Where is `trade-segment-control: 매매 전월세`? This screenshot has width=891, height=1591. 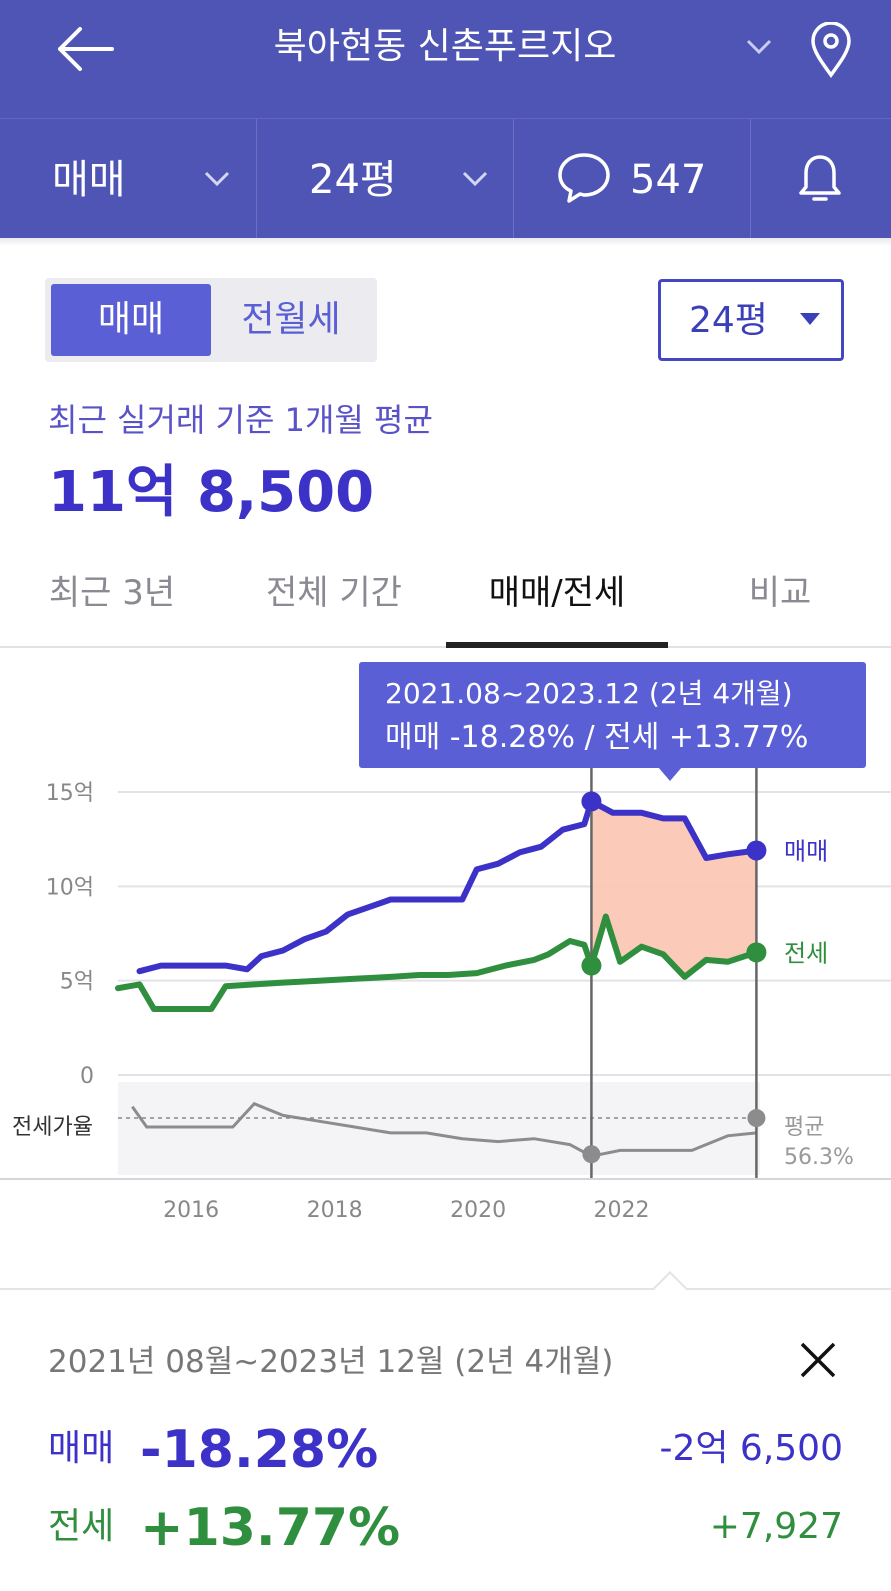 trade-segment-control: 매매 전월세 is located at coordinates (211, 320).